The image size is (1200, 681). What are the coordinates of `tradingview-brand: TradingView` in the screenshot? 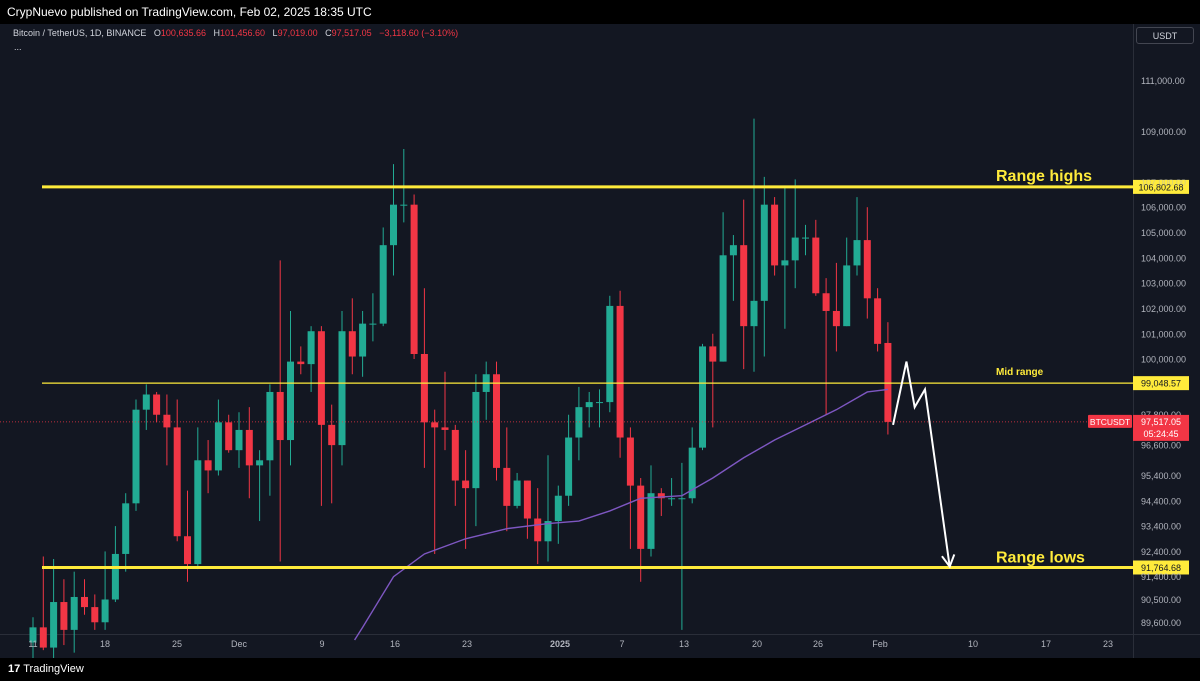 It's located at (53, 669).